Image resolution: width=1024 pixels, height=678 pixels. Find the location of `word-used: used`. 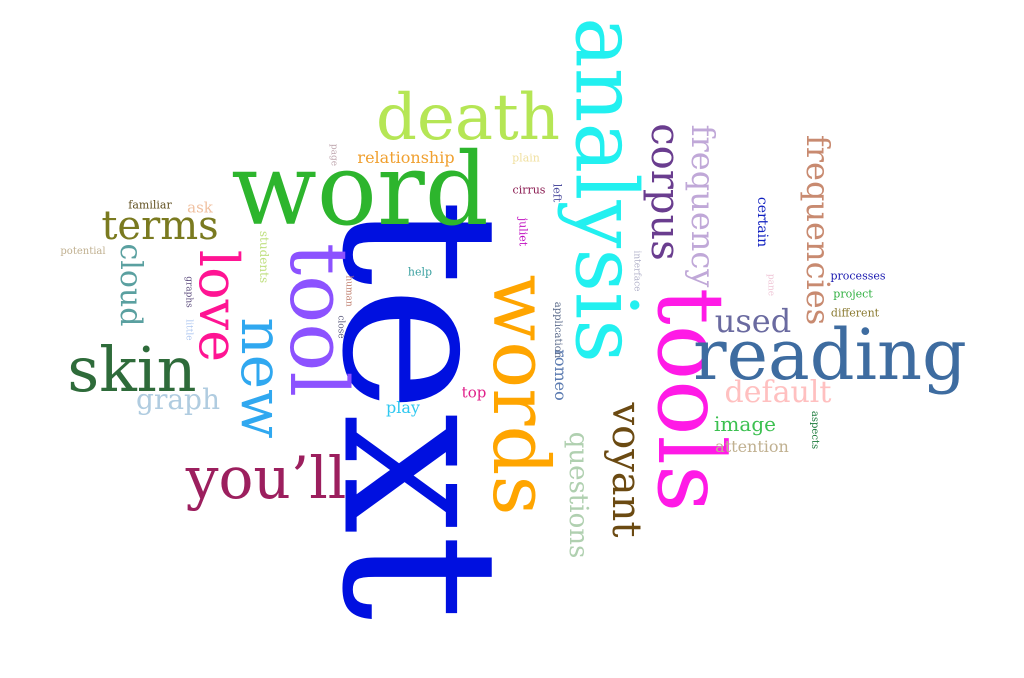

word-used: used is located at coordinates (753, 321).